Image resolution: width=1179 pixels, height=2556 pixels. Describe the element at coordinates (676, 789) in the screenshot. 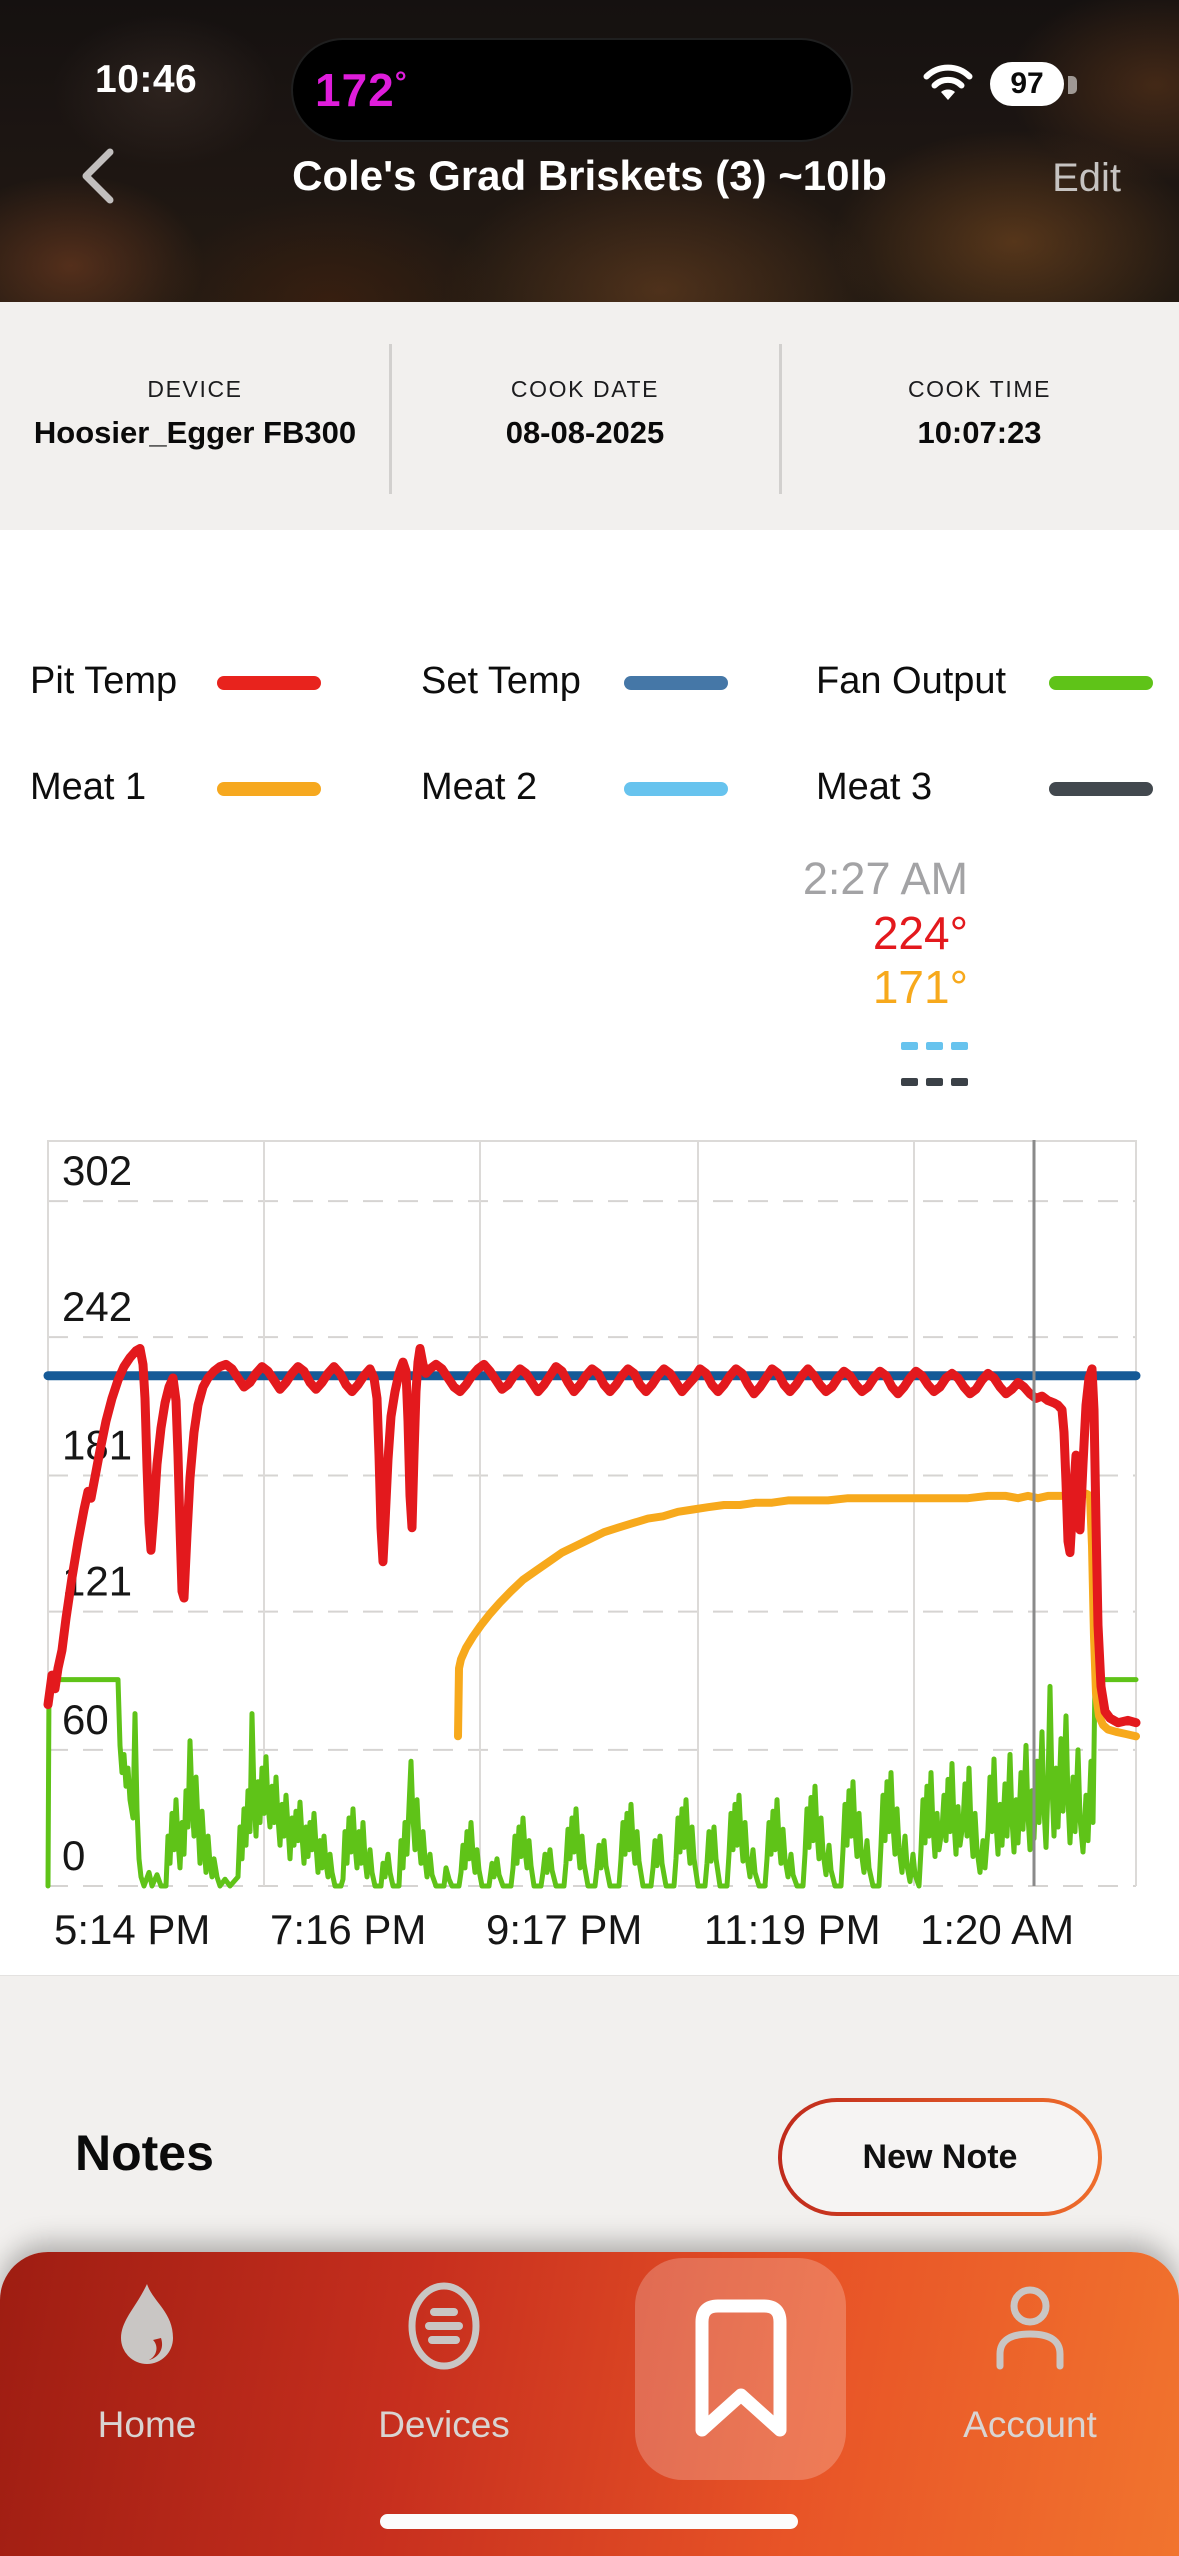

I see `meat-2-swatch` at that location.